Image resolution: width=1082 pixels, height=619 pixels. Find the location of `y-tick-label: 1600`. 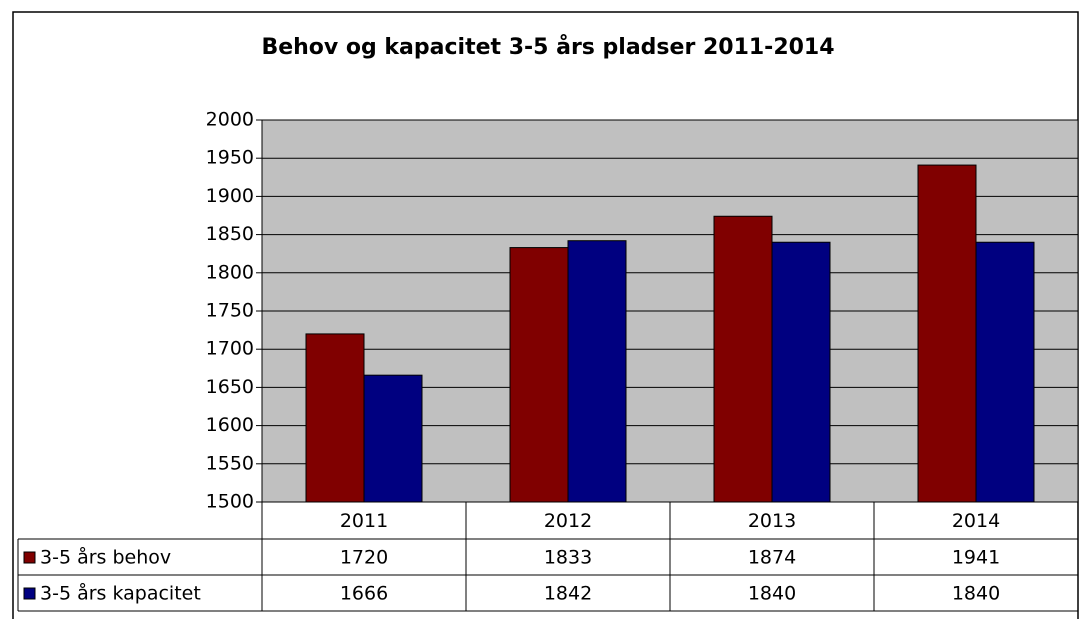

y-tick-label: 1600 is located at coordinates (230, 425).